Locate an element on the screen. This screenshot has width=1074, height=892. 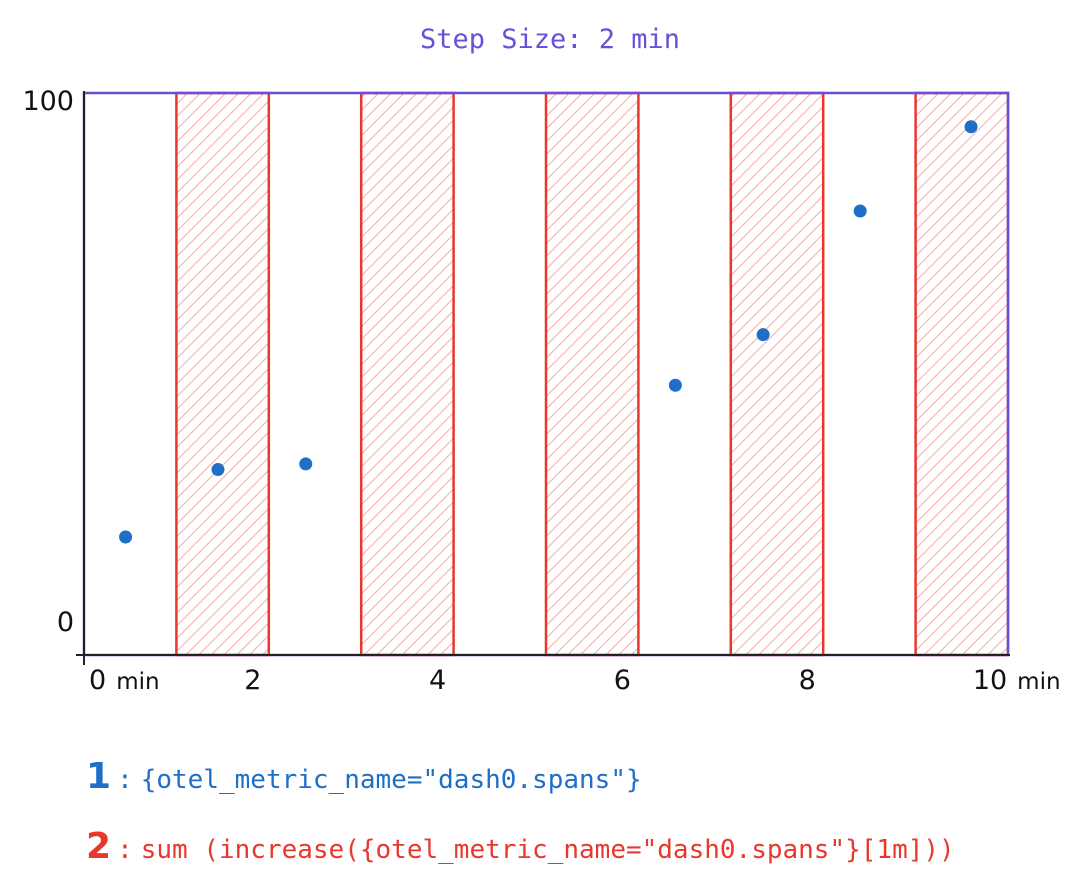
legend-query-1: 1 : {otel_metric_name="dash0.spans"} is located at coordinates (364, 776).